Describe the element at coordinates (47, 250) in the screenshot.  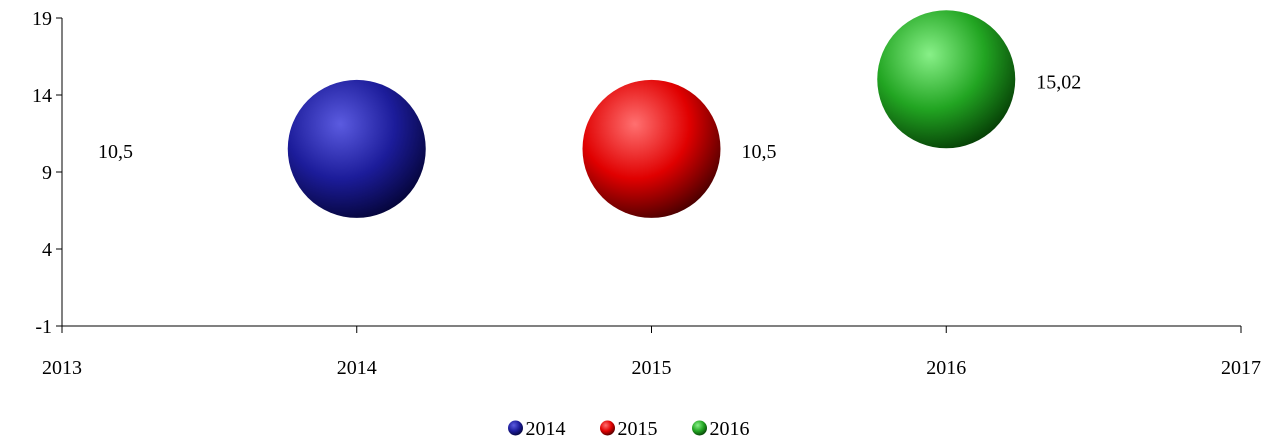
I see `y-tick-label: 4` at that location.